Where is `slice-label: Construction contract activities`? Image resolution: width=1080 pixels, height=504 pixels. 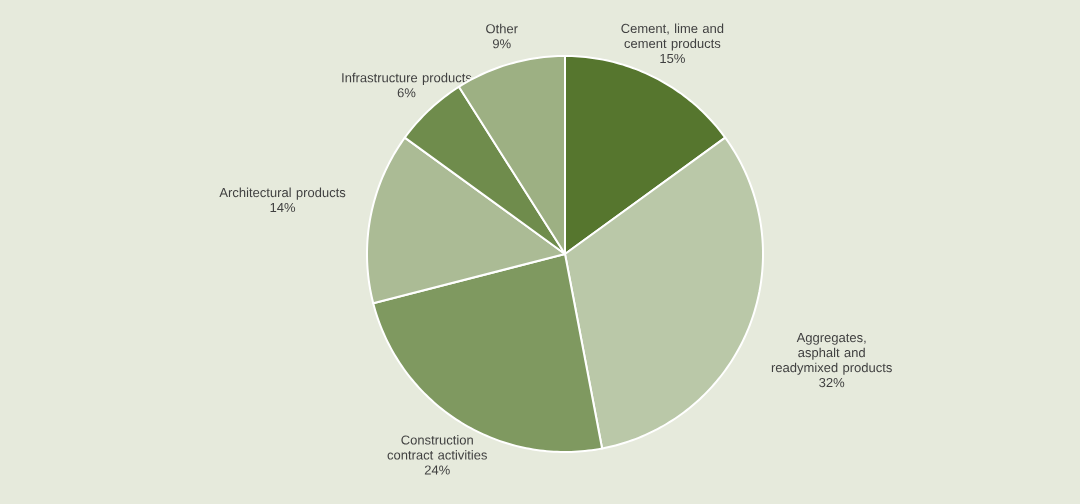 slice-label: Construction contract activities is located at coordinates (437, 447).